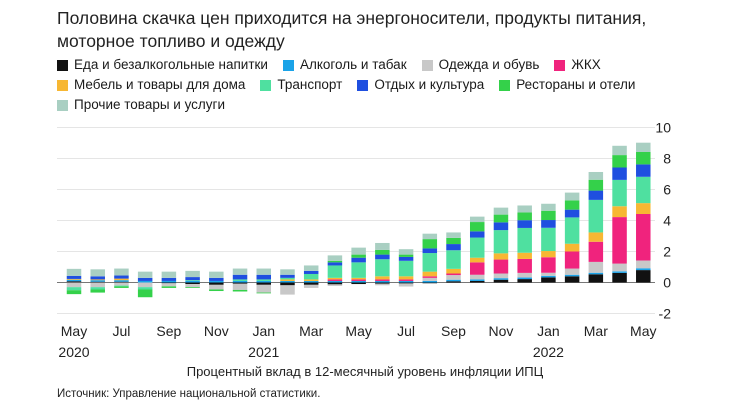 Image resolution: width=730 pixels, height=404 pixels. I want to click on legend-label: Отдых и культура, so click(429, 84).